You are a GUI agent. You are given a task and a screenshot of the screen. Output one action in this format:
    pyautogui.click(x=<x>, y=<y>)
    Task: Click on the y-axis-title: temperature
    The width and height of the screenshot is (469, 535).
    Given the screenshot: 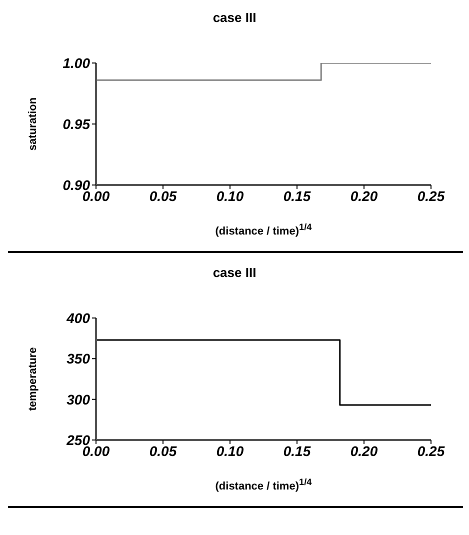 What is the action you would take?
    pyautogui.click(x=32, y=379)
    